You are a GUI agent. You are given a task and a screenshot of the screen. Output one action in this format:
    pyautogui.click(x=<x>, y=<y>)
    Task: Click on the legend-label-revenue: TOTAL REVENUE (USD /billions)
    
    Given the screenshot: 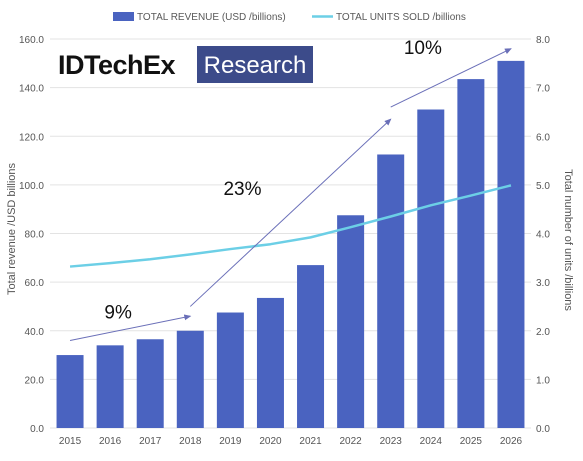 What is the action you would take?
    pyautogui.click(x=211, y=17)
    